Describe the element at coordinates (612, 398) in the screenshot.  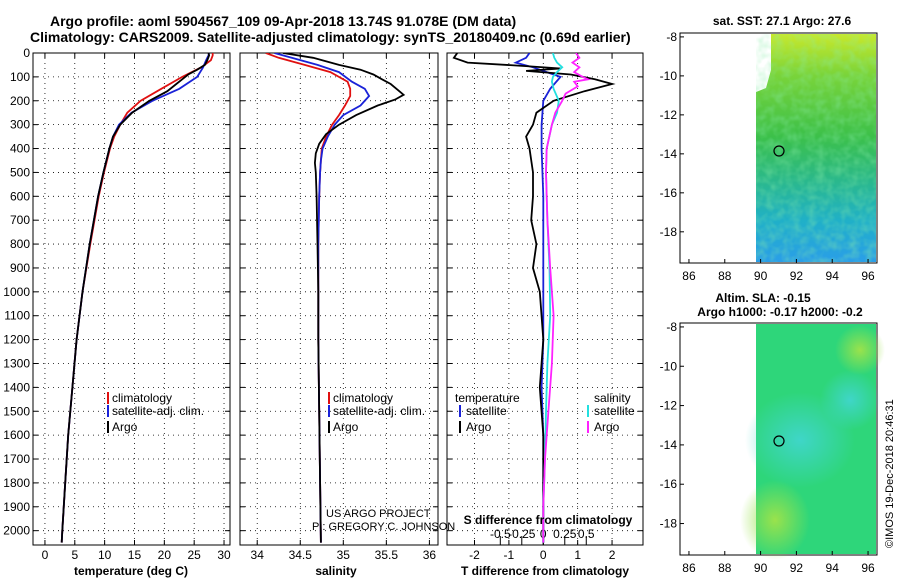
I see `legend-salinity-heading: salinity` at that location.